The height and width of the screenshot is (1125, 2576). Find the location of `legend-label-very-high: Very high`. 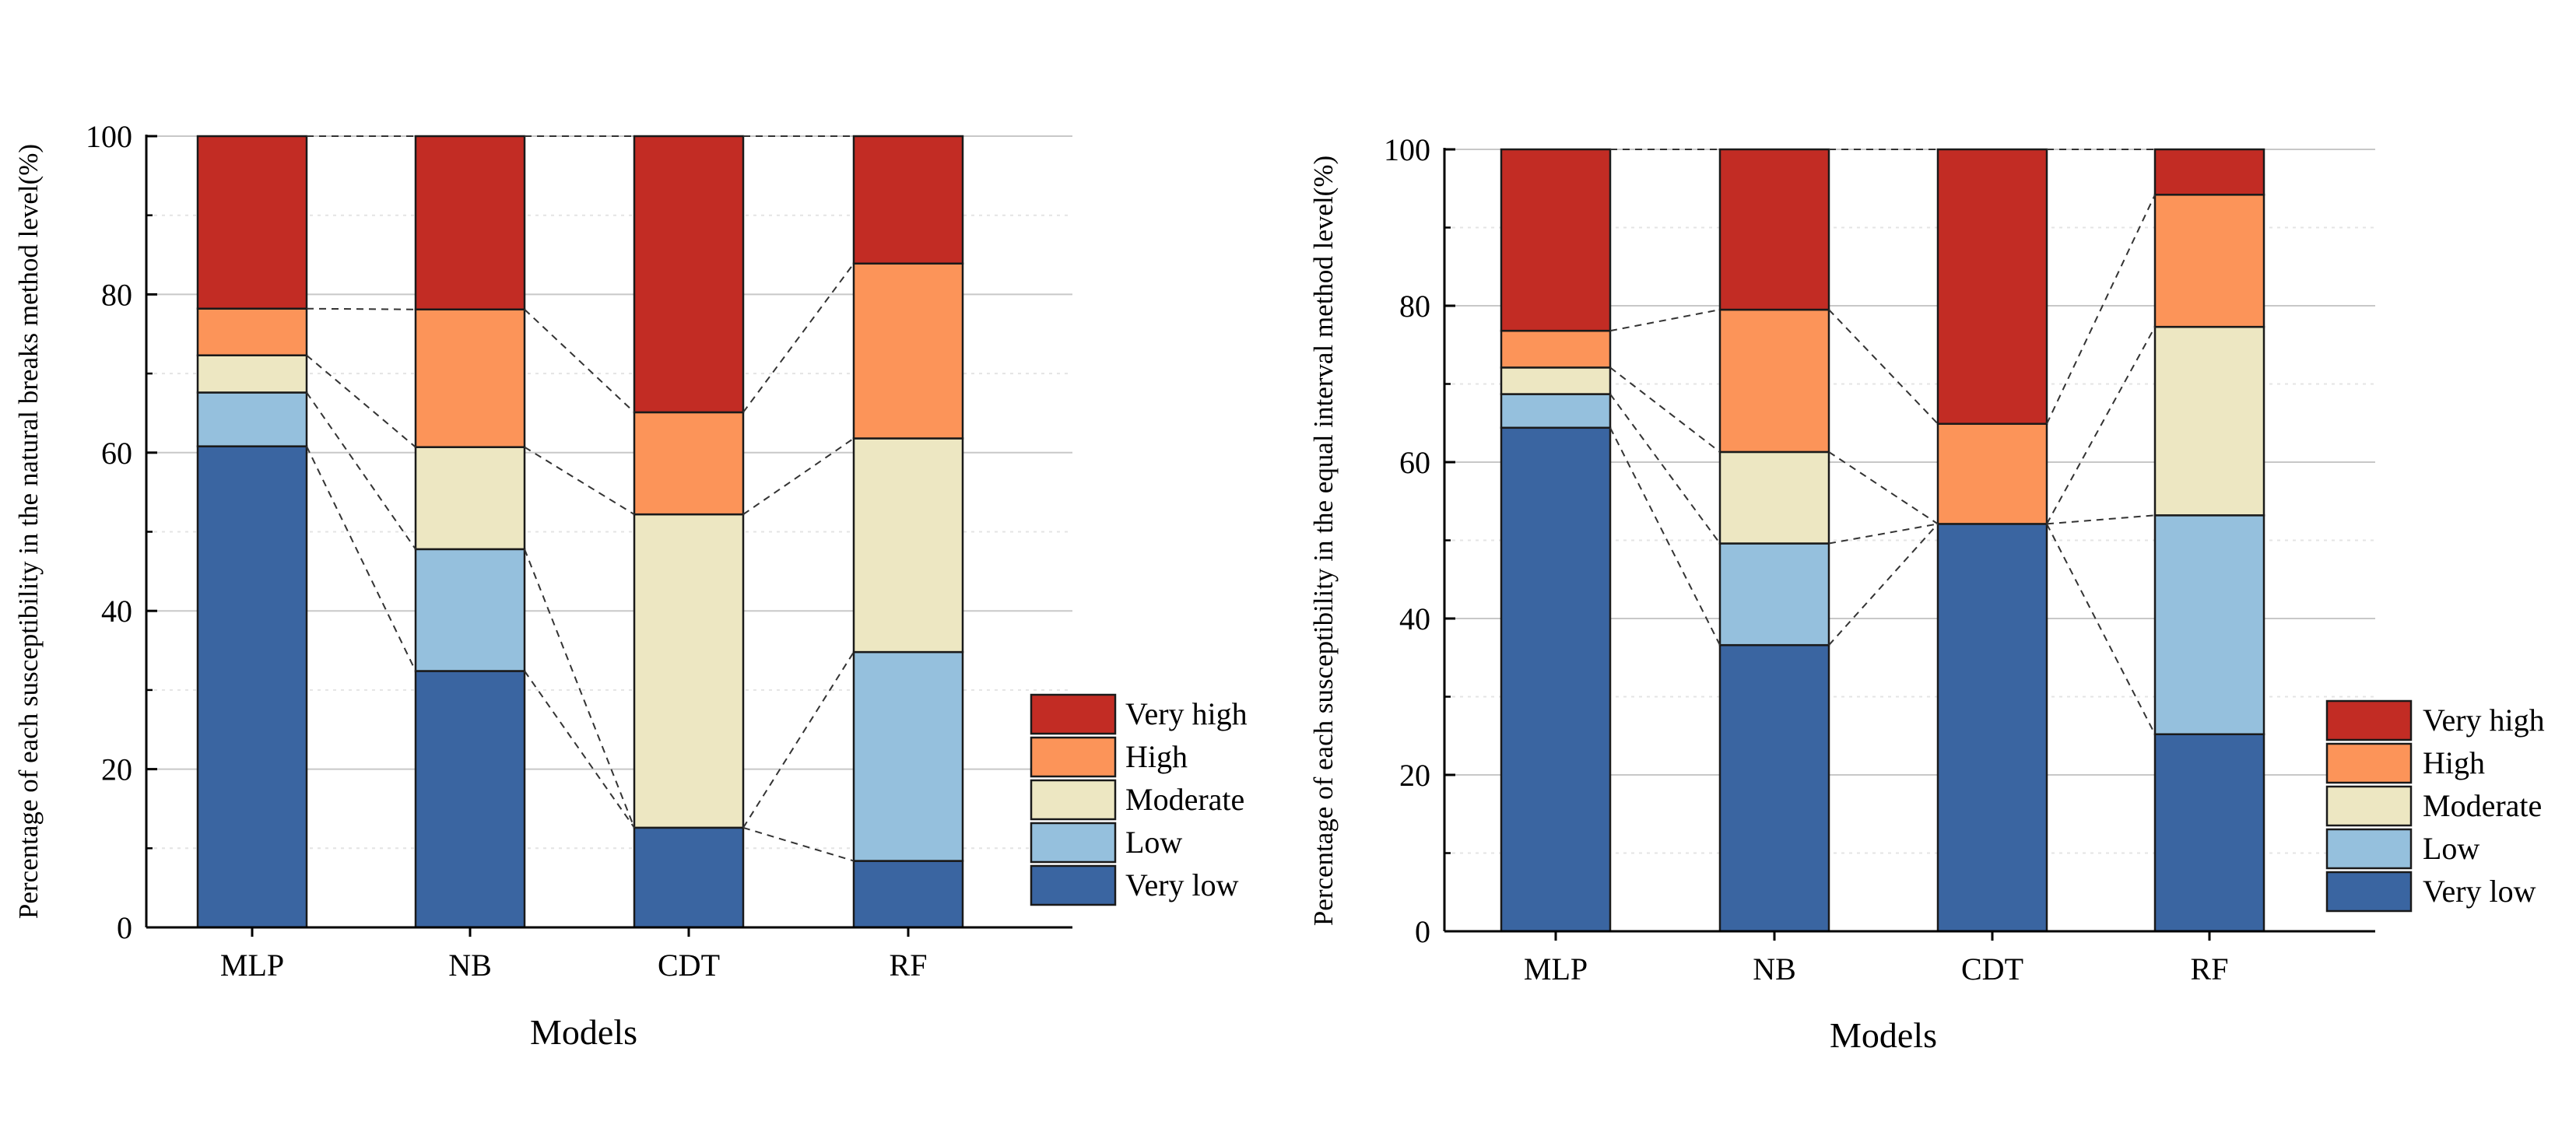

legend-label-very-high: Very high is located at coordinates (1187, 714).